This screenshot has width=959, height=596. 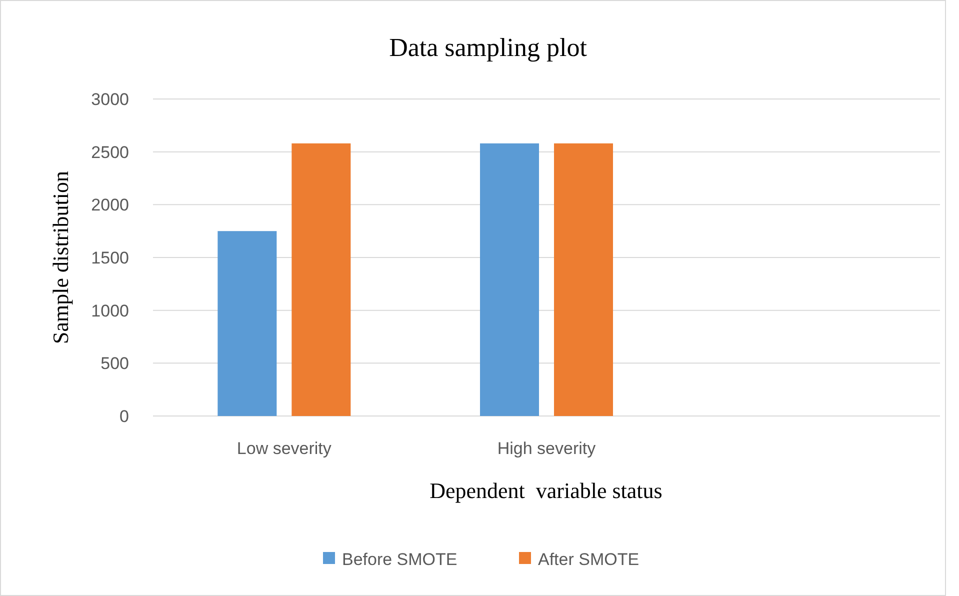 What do you see at coordinates (110, 258) in the screenshot?
I see `y-tick-label: 1500` at bounding box center [110, 258].